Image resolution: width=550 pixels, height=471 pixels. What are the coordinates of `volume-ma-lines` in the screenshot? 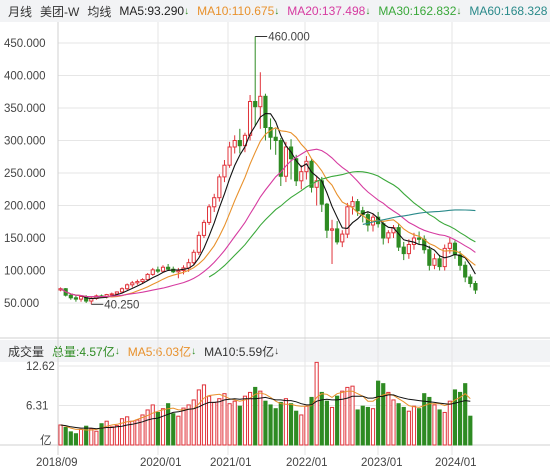 It's located at (265, 410).